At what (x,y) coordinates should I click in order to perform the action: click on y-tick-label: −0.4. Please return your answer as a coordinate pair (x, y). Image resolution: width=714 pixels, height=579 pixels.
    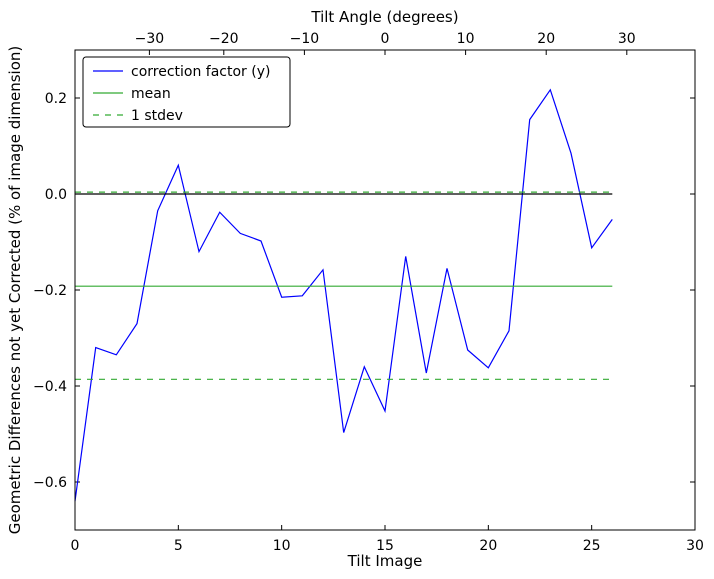
    Looking at the image, I should click on (50, 387).